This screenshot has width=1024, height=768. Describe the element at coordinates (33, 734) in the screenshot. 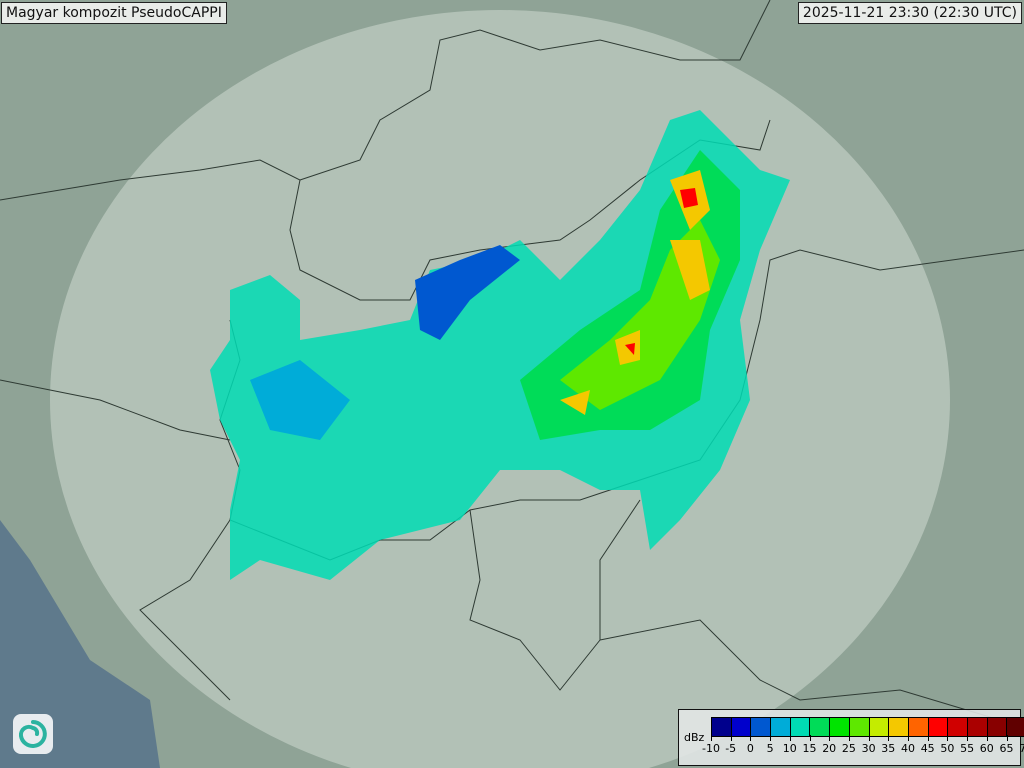

I see `swirl-logo-icon` at that location.